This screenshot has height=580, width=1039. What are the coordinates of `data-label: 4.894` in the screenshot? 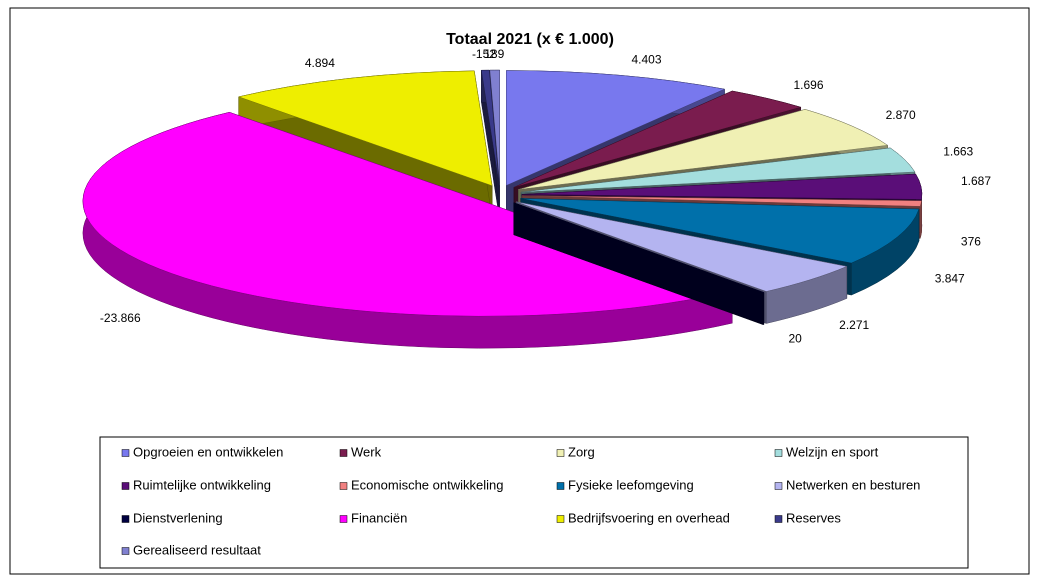 It's located at (320, 63).